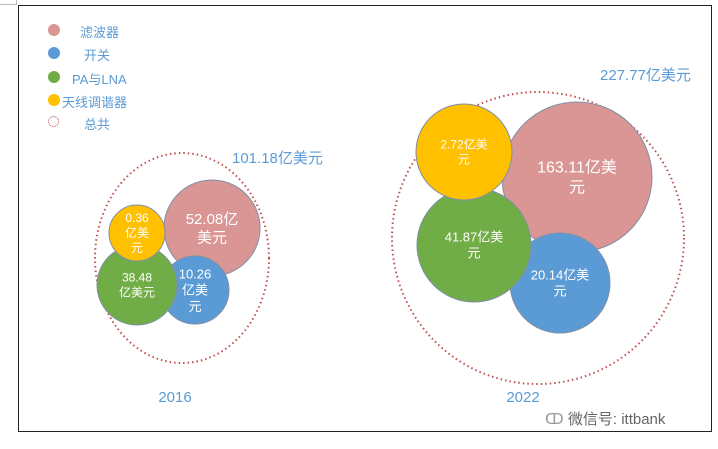 This screenshot has height=449, width=718. What do you see at coordinates (97, 124) in the screenshot?
I see `legend-label: 总共` at bounding box center [97, 124].